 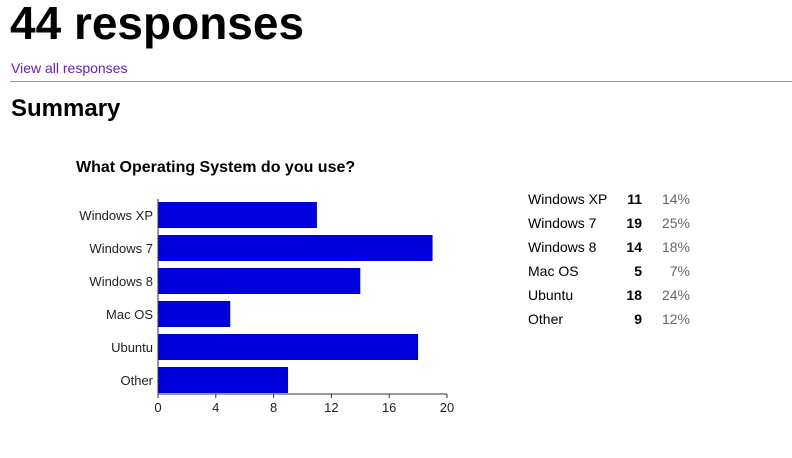 What do you see at coordinates (546, 319) in the screenshot?
I see `result-label: Other` at bounding box center [546, 319].